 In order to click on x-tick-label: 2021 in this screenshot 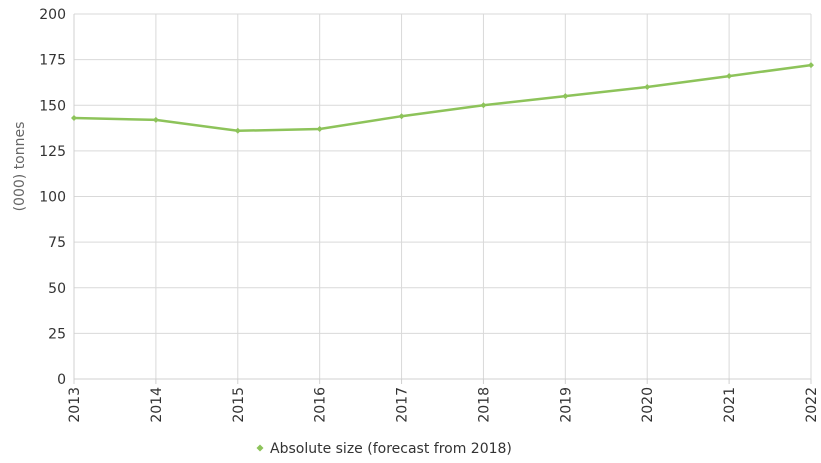, I will do `click(730, 405)`.